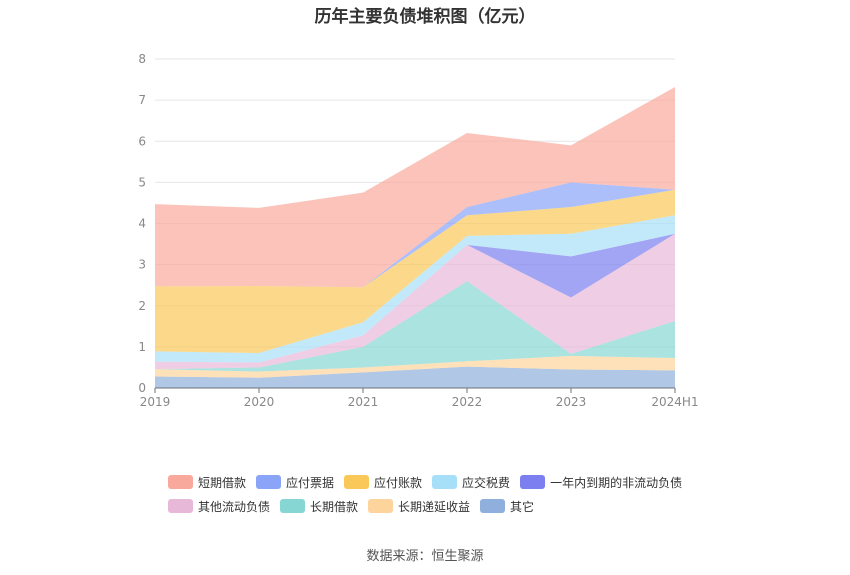 The height and width of the screenshot is (575, 850). Describe the element at coordinates (486, 482) in the screenshot. I see `legend-label: 应交税费` at that location.